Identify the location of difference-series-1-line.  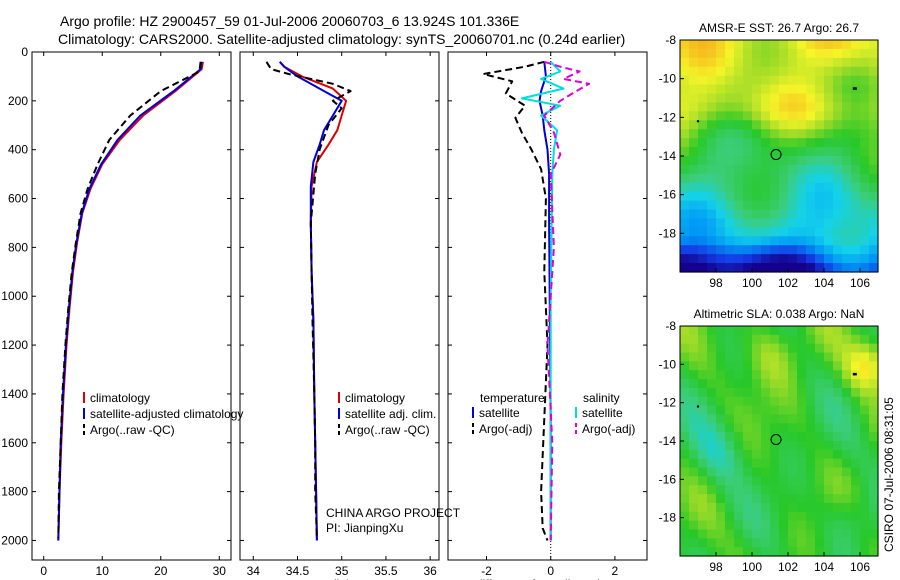
(515, 300).